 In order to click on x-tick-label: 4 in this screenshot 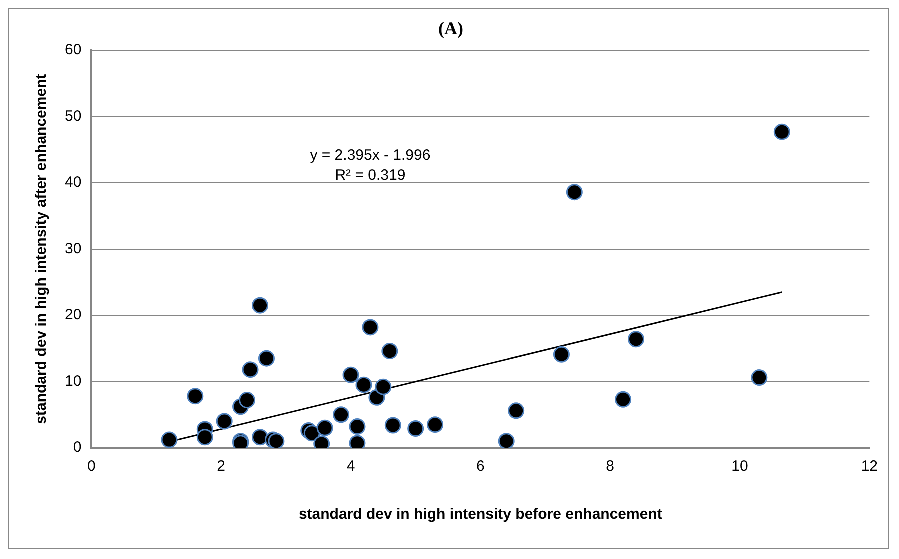, I will do `click(351, 467)`.